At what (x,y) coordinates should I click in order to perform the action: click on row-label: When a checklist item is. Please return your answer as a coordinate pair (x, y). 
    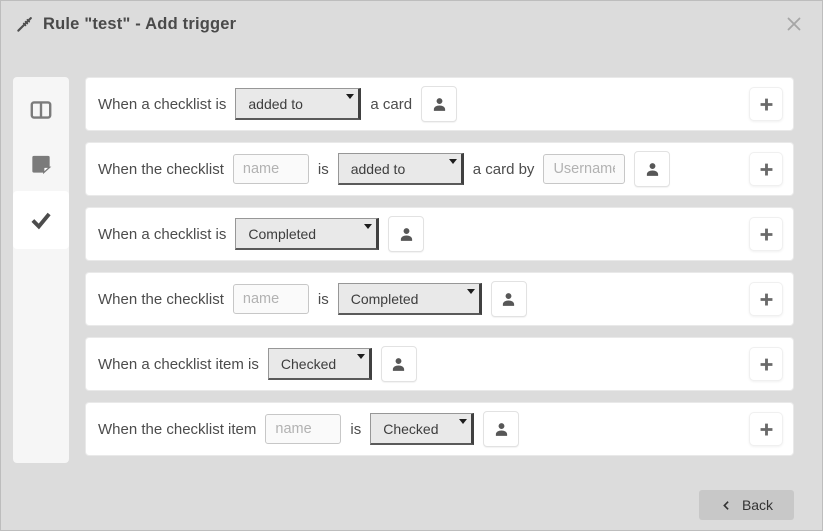
    Looking at the image, I should click on (178, 364).